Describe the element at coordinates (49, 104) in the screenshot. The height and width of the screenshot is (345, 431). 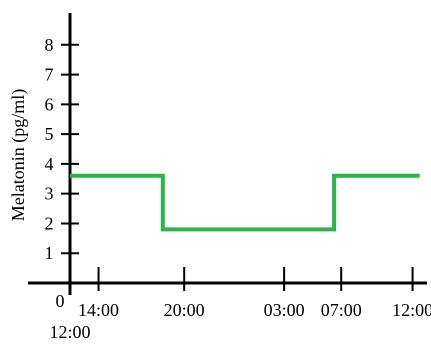
I see `y-tick-label: 6` at that location.